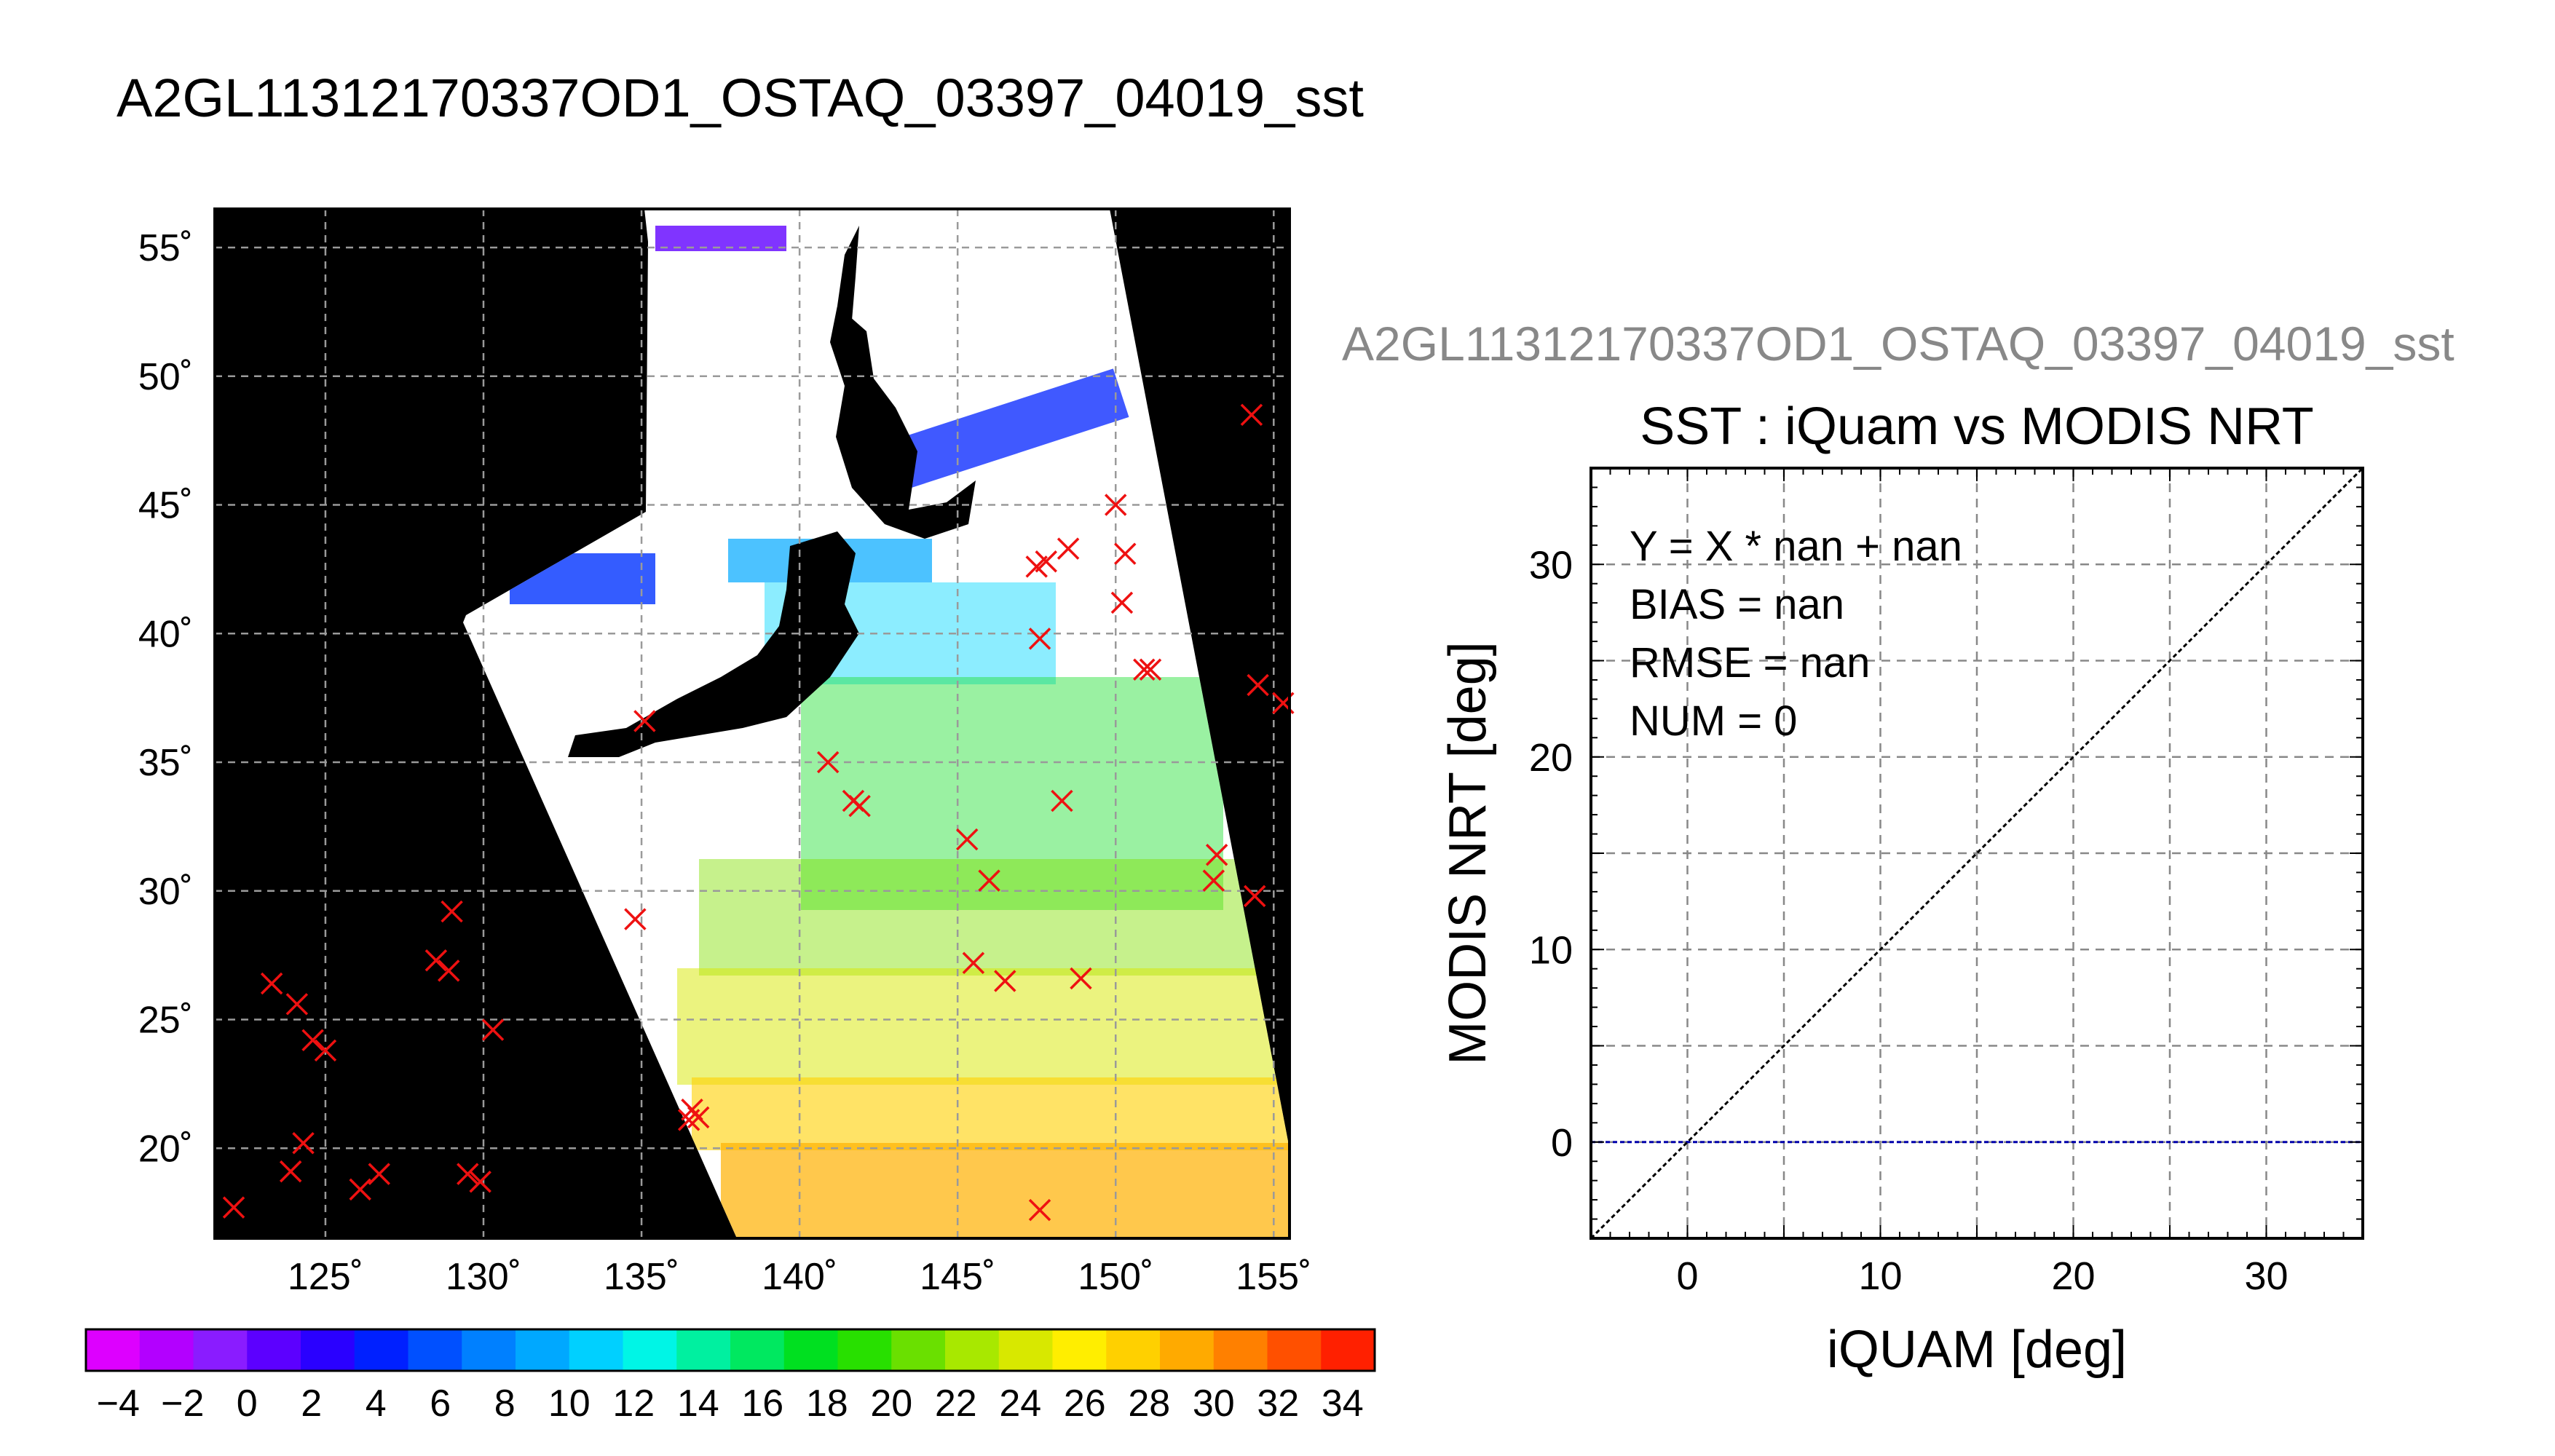 This screenshot has width=2555, height=1456. Describe the element at coordinates (762, 1403) in the screenshot. I see `colorbar-tick-label: 16` at that location.